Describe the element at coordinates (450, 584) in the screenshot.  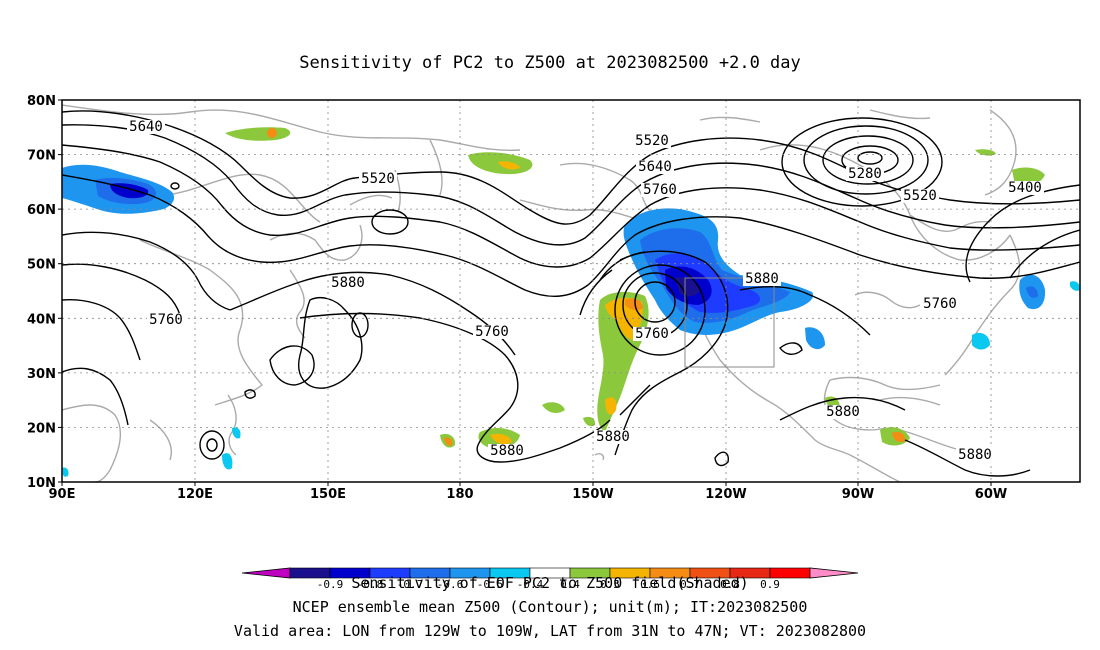
I see `colorbar-tick-label: -0.6` at that location.